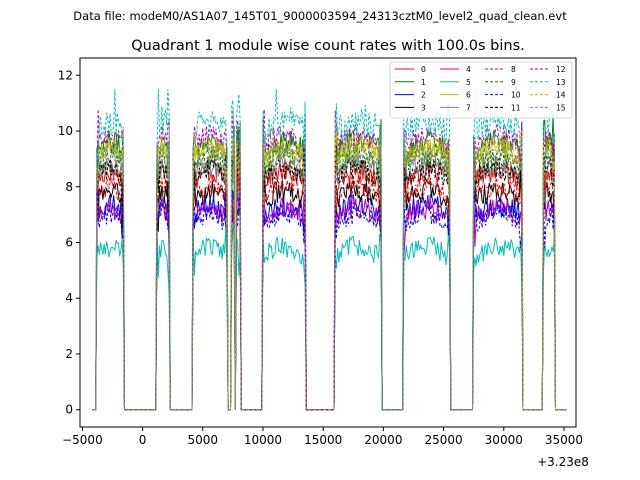  What do you see at coordinates (468, 107) in the screenshot?
I see `legend-label: 7` at bounding box center [468, 107].